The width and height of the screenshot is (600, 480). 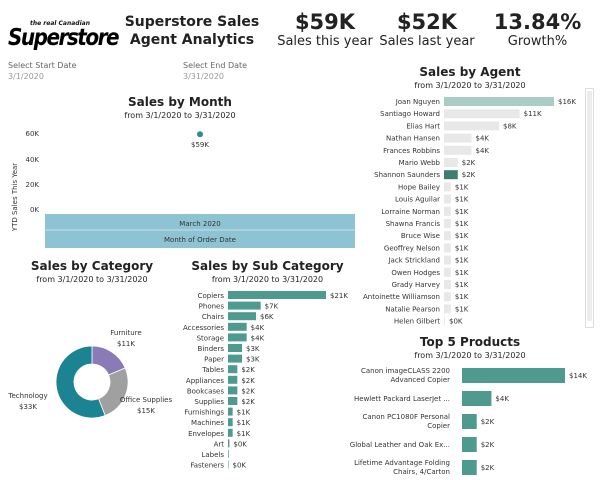 I want to click on kpi-label: Growth%, so click(x=537, y=41).